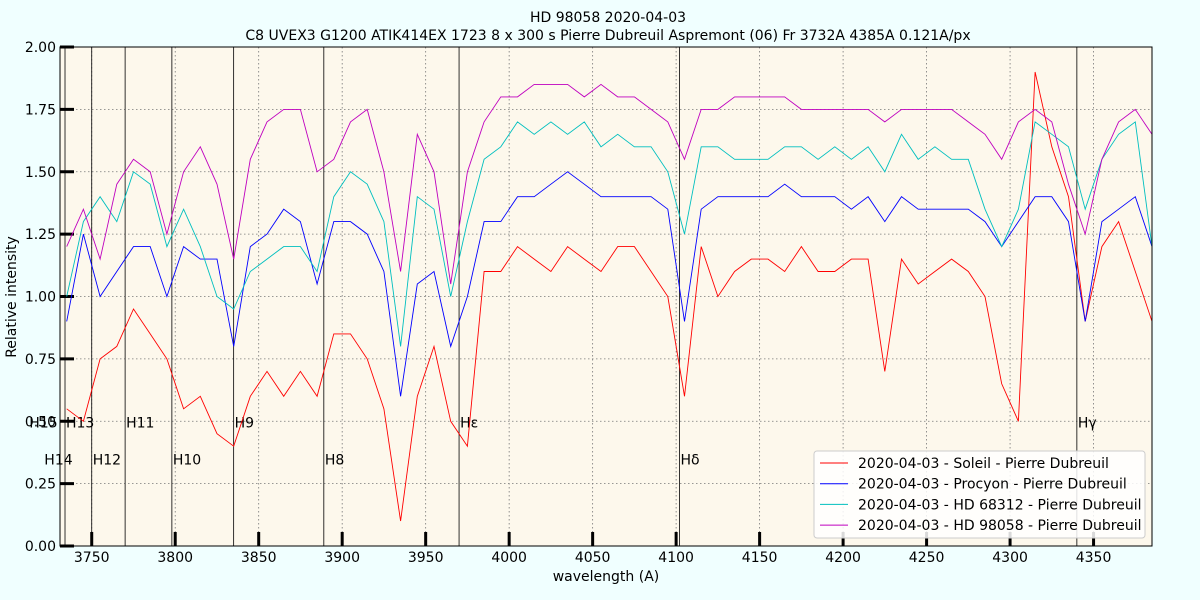 The height and width of the screenshot is (600, 1200). What do you see at coordinates (469, 423) in the screenshot?
I see `spectral-line-label: Hε` at bounding box center [469, 423].